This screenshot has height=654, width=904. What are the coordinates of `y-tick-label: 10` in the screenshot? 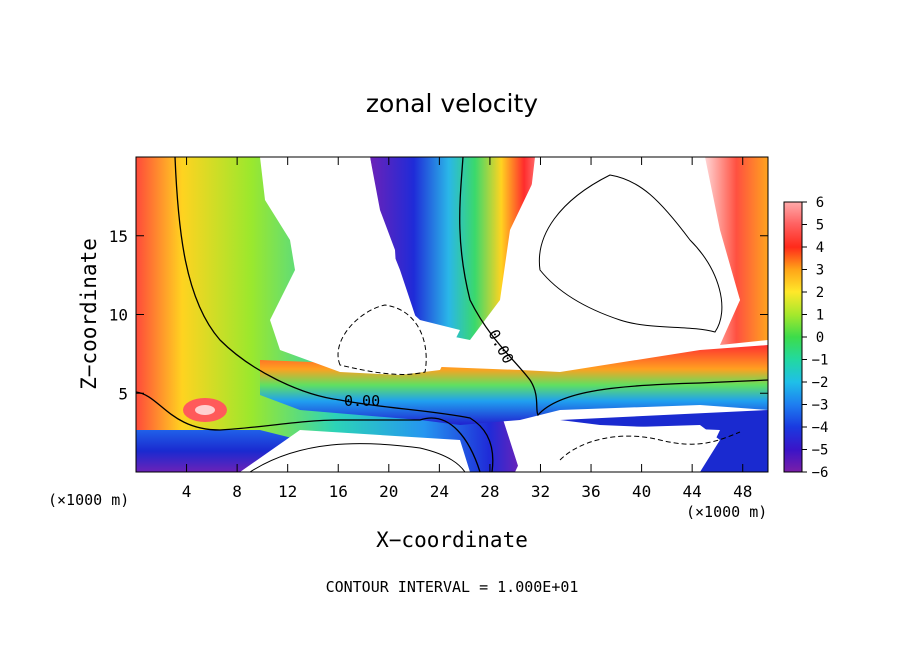 It's located at (118, 315).